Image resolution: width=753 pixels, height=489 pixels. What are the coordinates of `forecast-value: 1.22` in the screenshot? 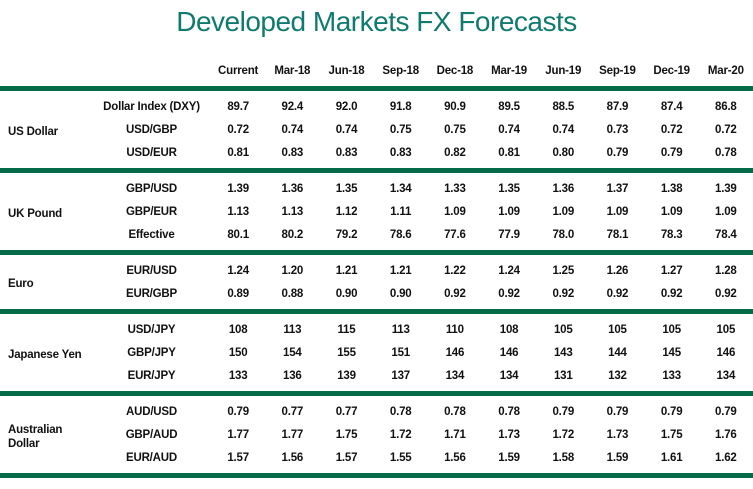 It's located at (455, 270).